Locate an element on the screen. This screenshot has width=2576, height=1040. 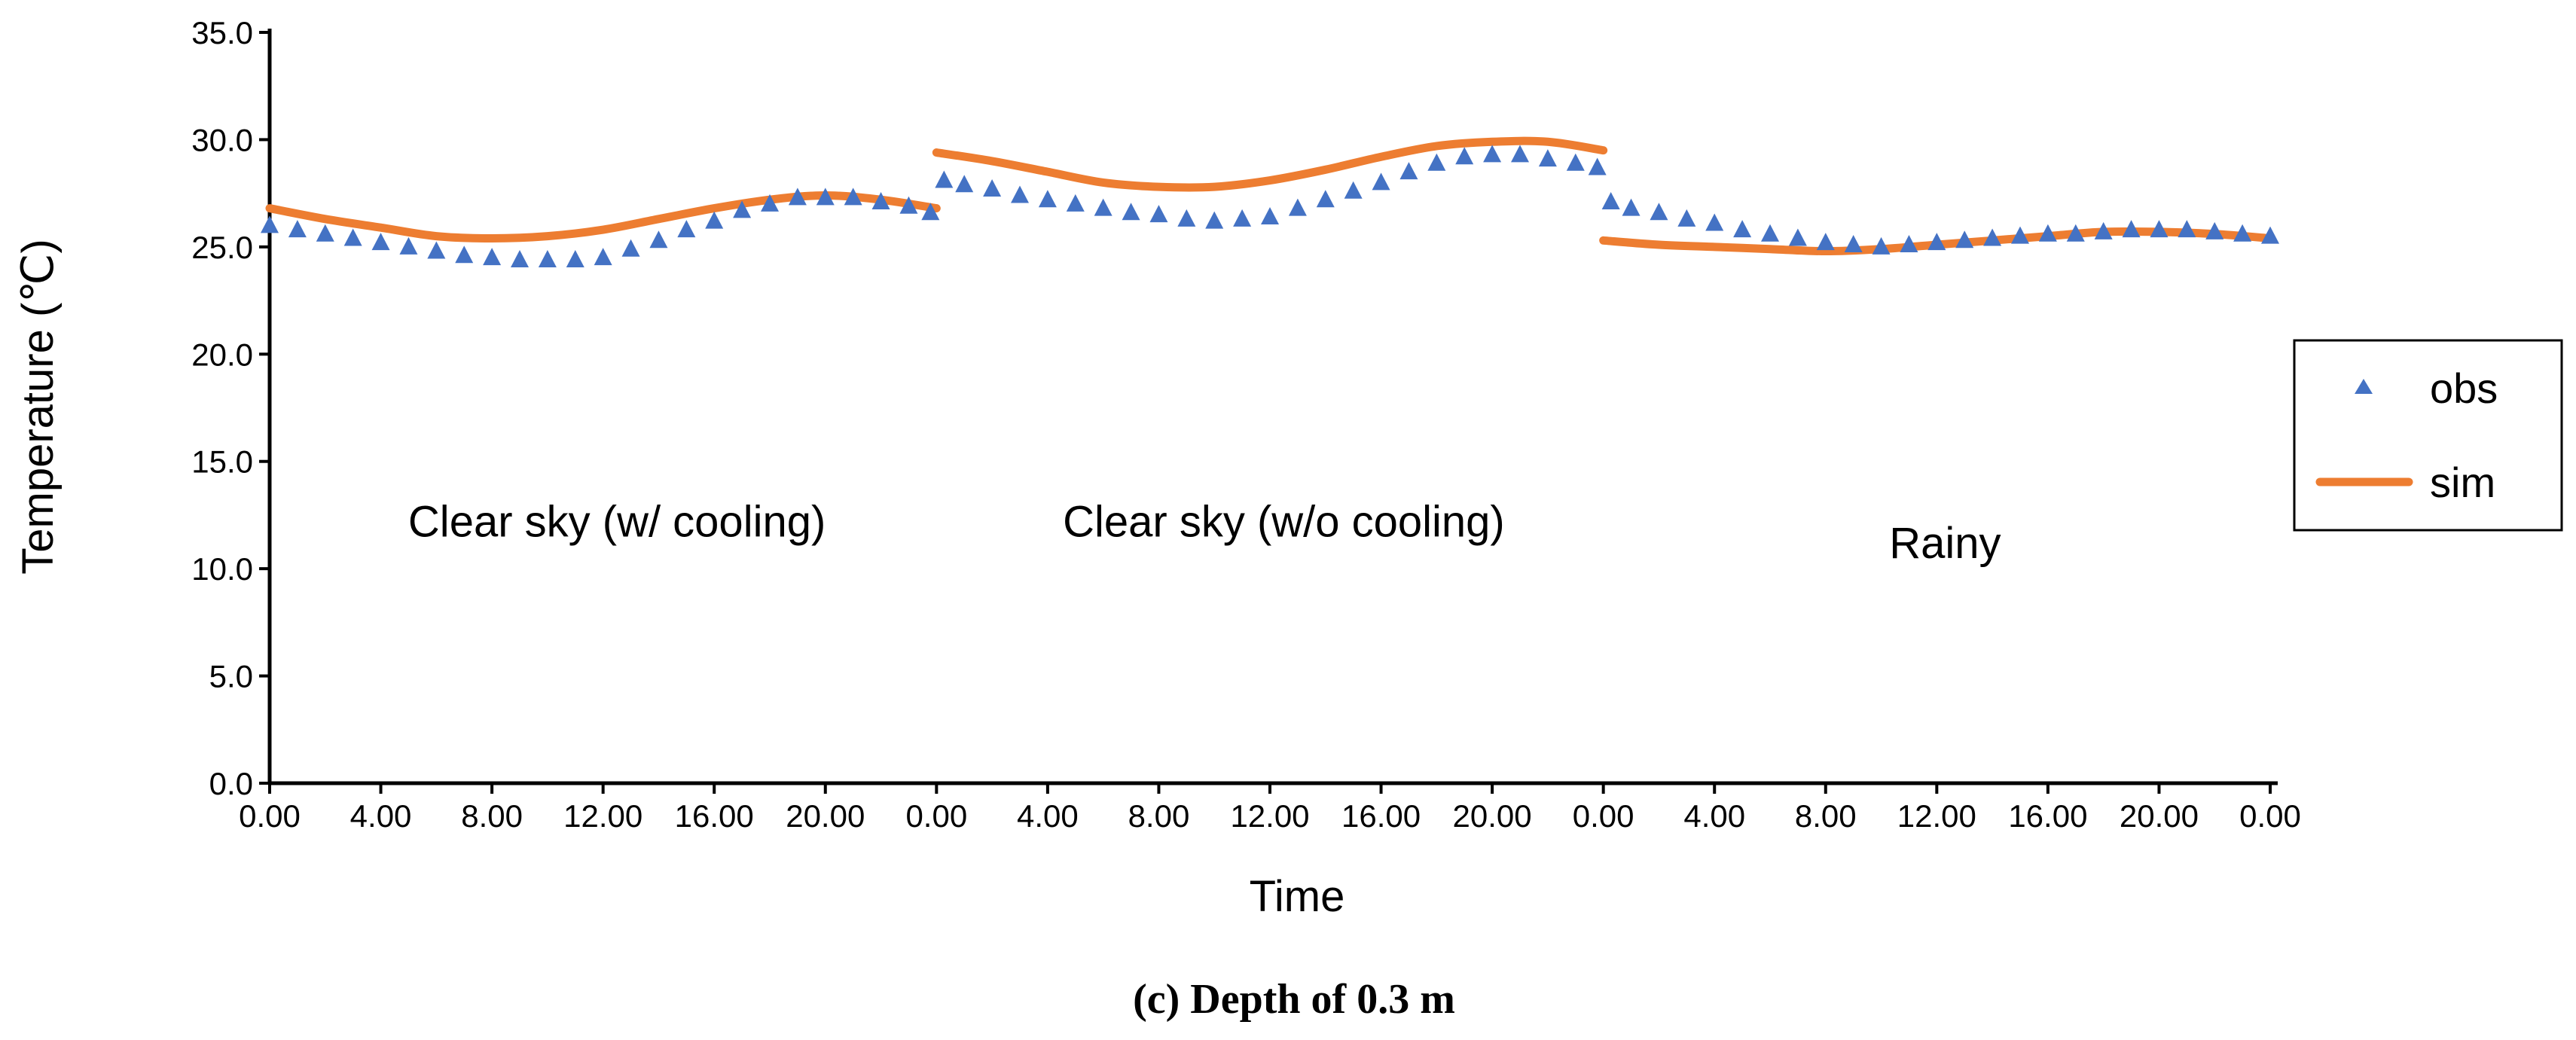
legend-box is located at coordinates (2428, 435).